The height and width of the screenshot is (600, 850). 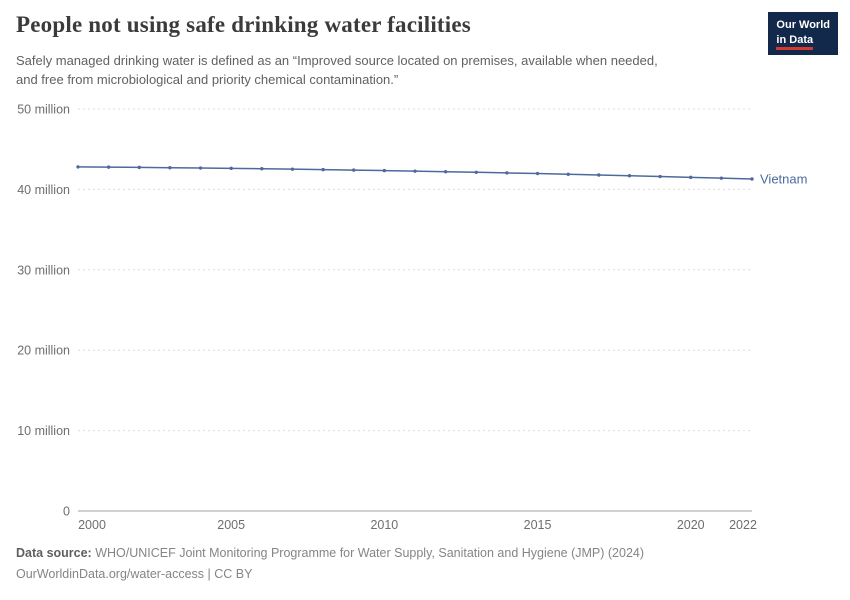 What do you see at coordinates (92, 525) in the screenshot?
I see `x-tick-label: 2000` at bounding box center [92, 525].